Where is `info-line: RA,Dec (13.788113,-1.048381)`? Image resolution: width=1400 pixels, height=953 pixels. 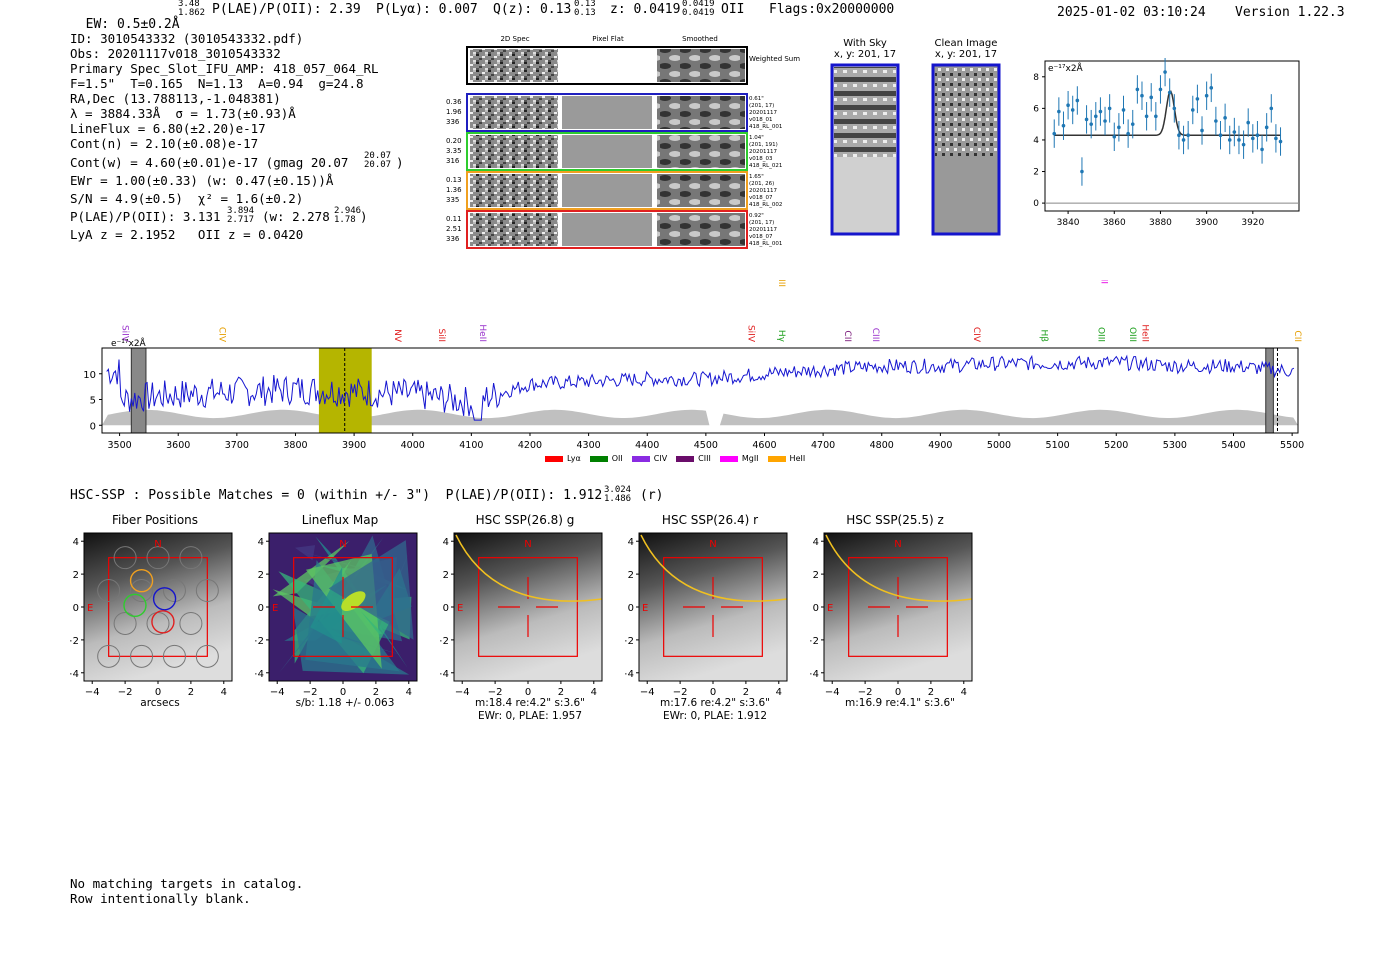 info-line: RA,Dec (13.788113,-1.048381) is located at coordinates (175, 98).